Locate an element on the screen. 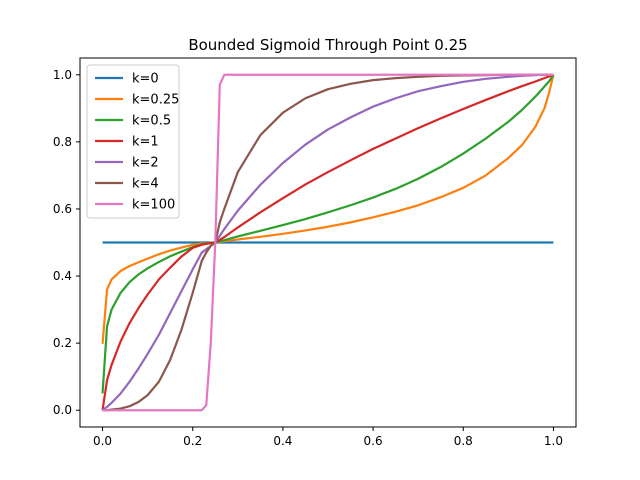 This screenshot has width=640, height=480. legend: k=0 k=0.25 k=0.5 k=1 k=2 k=4 k=100 is located at coordinates (133, 141).